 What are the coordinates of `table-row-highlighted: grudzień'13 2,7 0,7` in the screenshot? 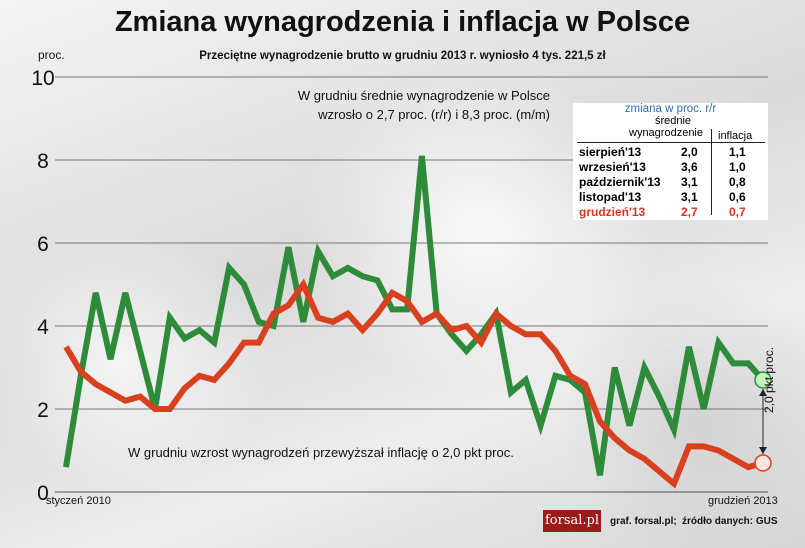 It's located at (672, 212).